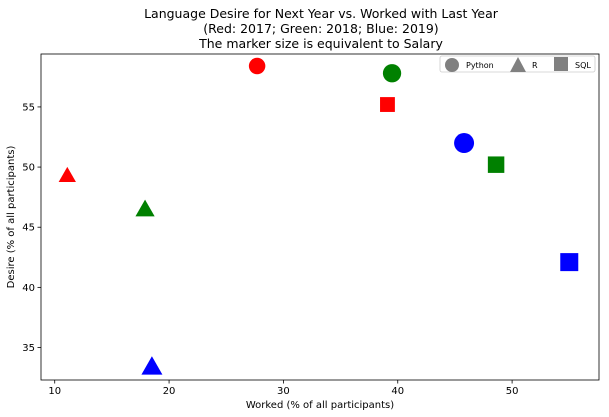 Image resolution: width=609 pixels, height=417 pixels. Describe the element at coordinates (464, 143) in the screenshot. I see `point-python-2019` at that location.